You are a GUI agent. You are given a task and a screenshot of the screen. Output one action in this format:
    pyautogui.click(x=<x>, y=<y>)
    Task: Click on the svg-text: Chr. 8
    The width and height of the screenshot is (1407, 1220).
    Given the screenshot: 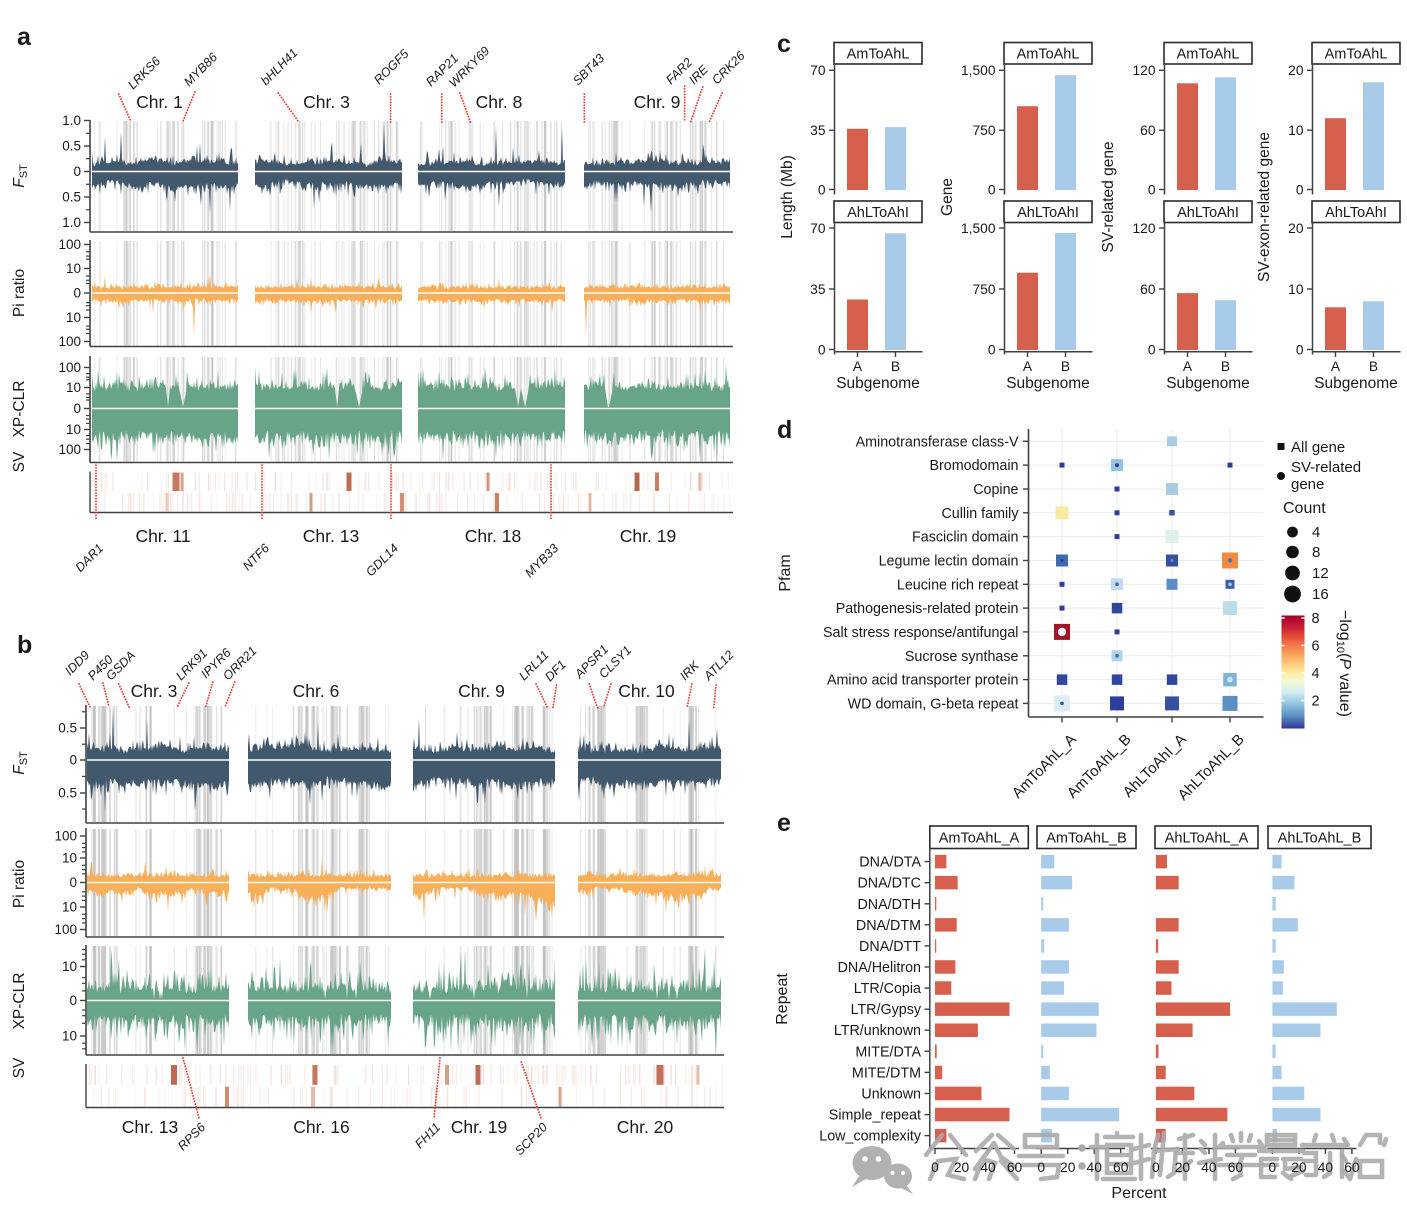 What is the action you would take?
    pyautogui.click(x=499, y=102)
    